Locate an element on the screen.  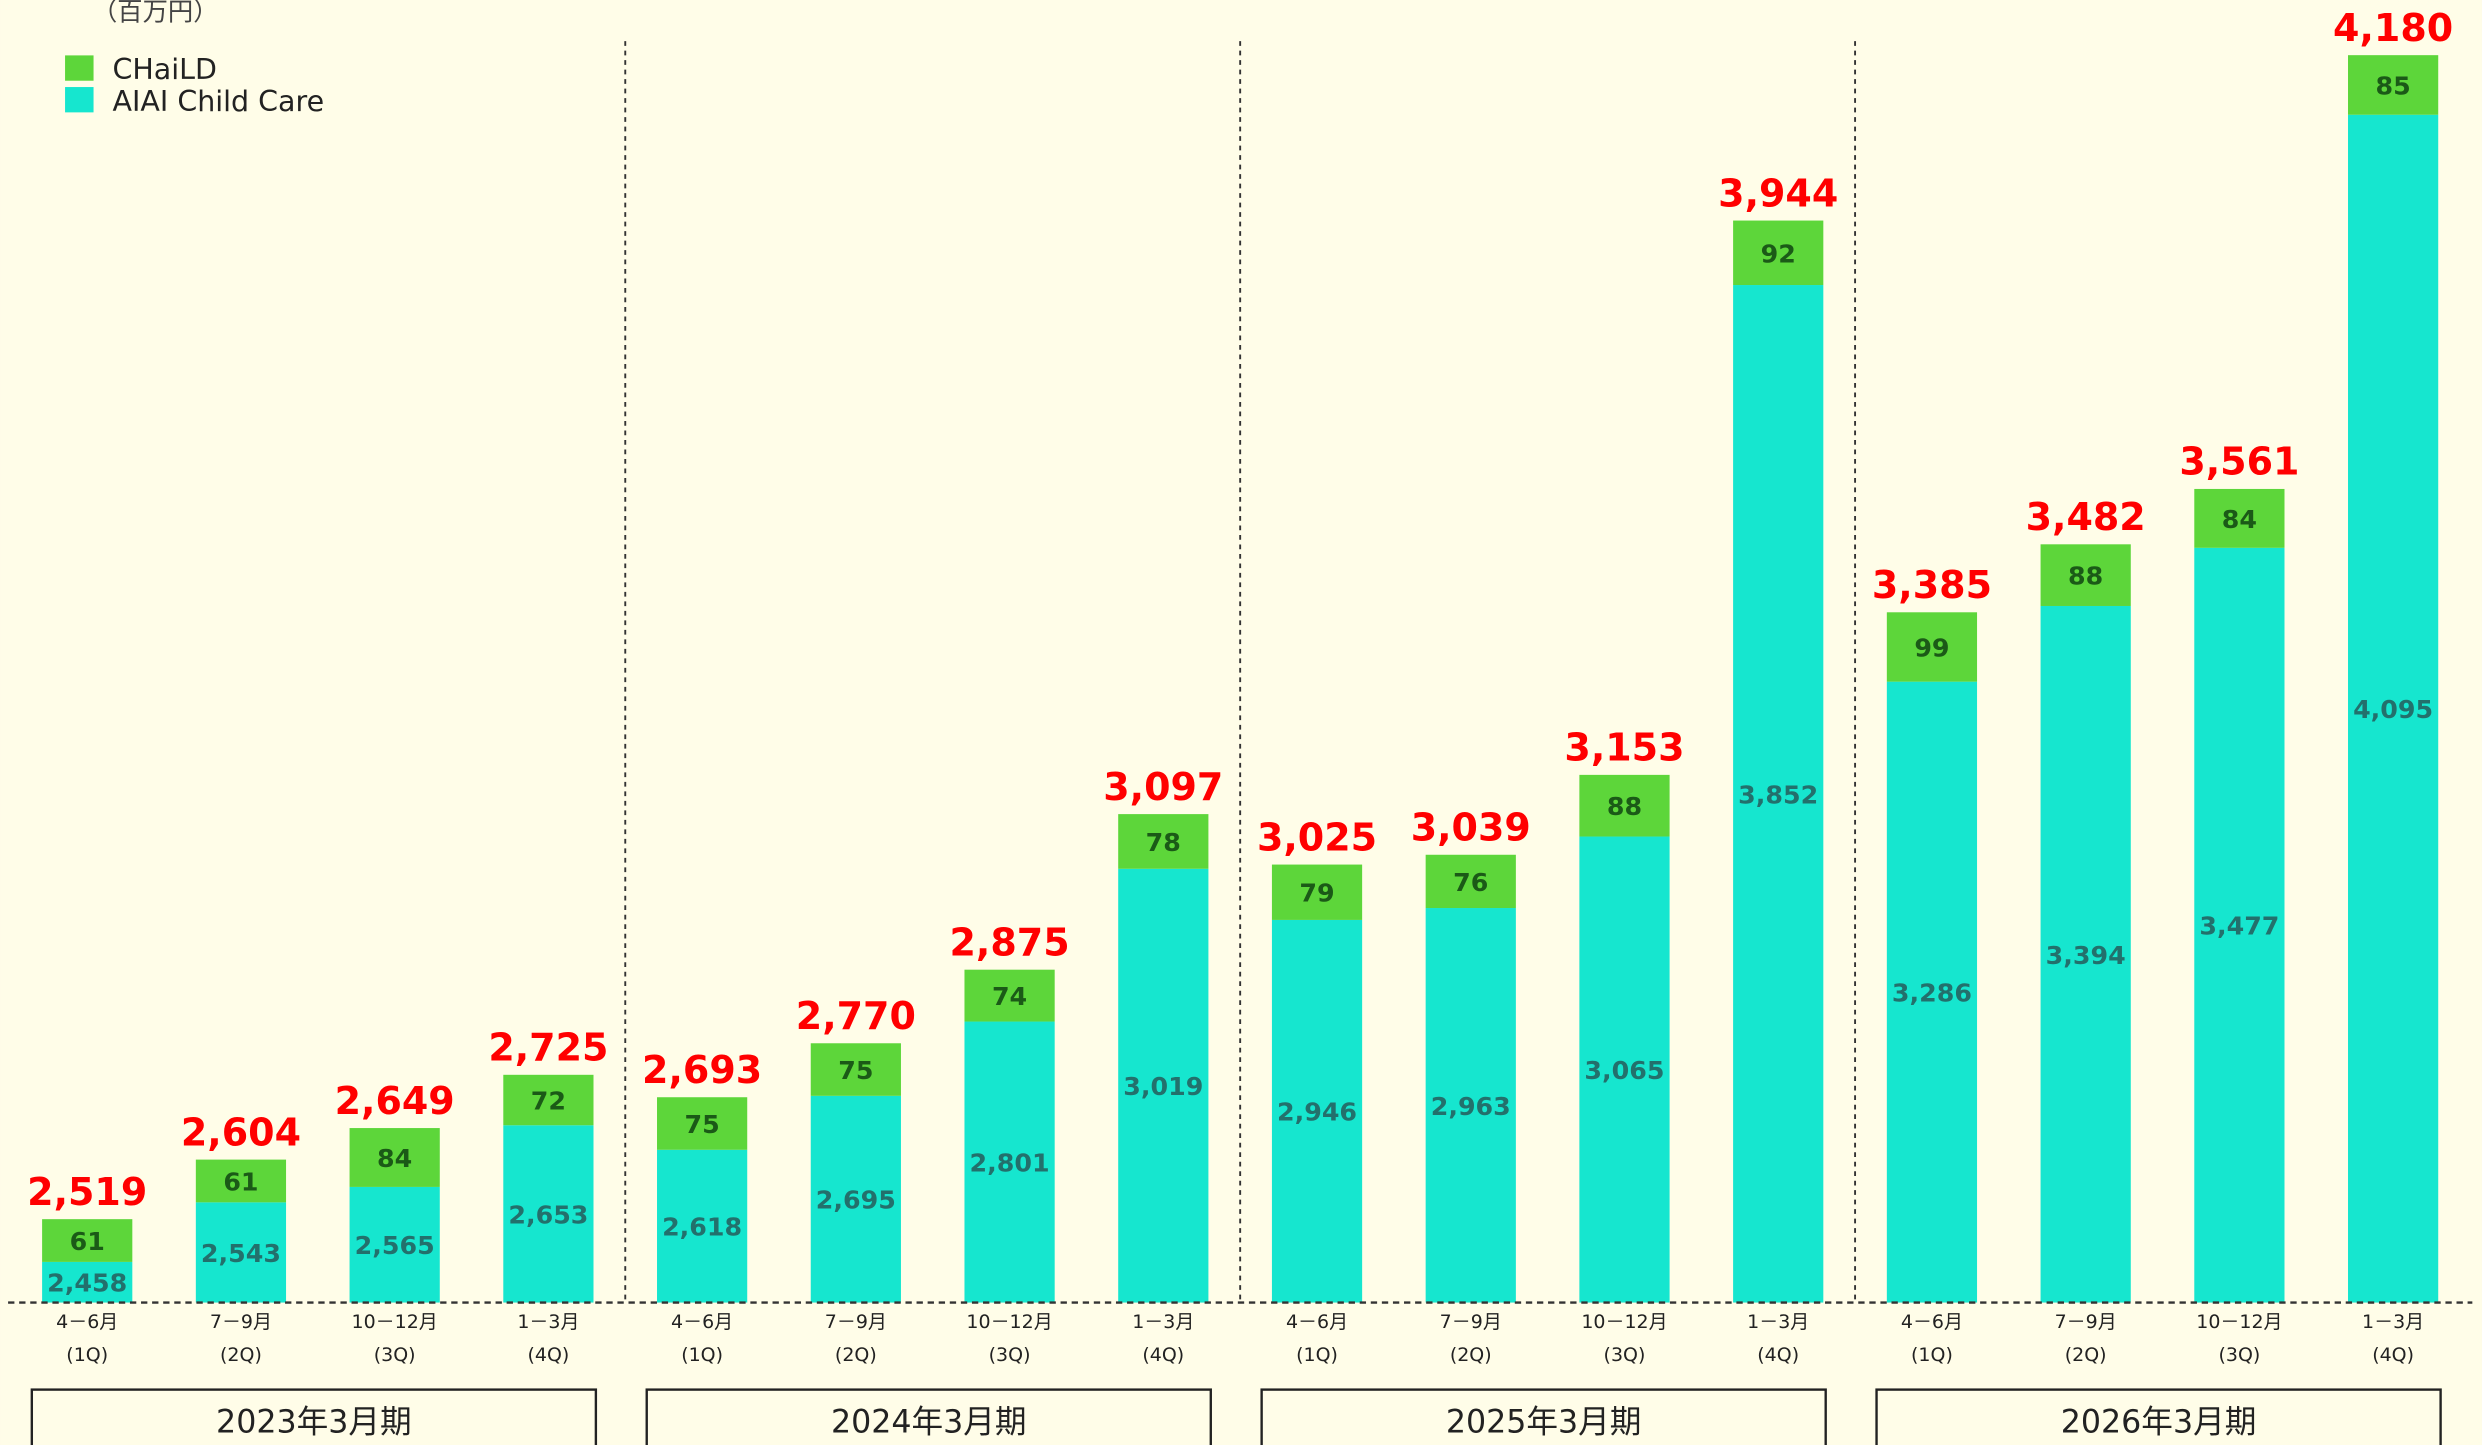
total-label: 2,725 is located at coordinates (548, 1048).